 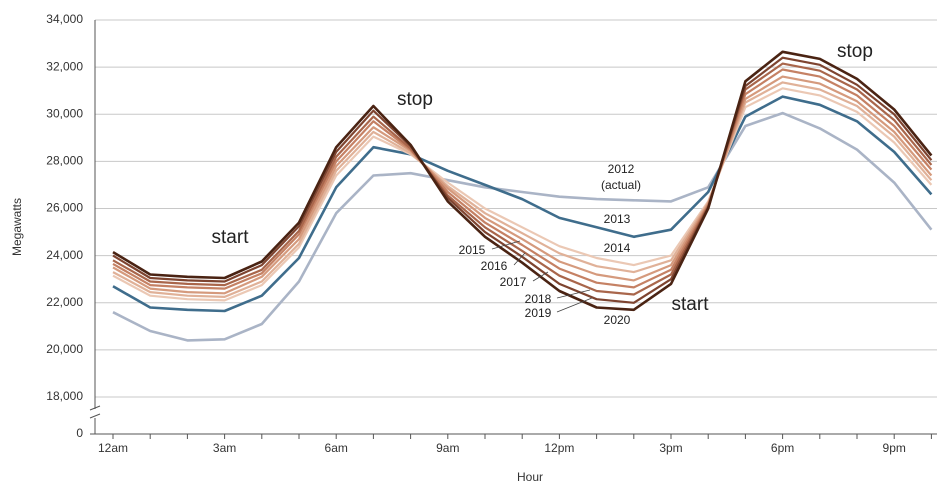 I want to click on series-label: 2020, so click(x=617, y=320).